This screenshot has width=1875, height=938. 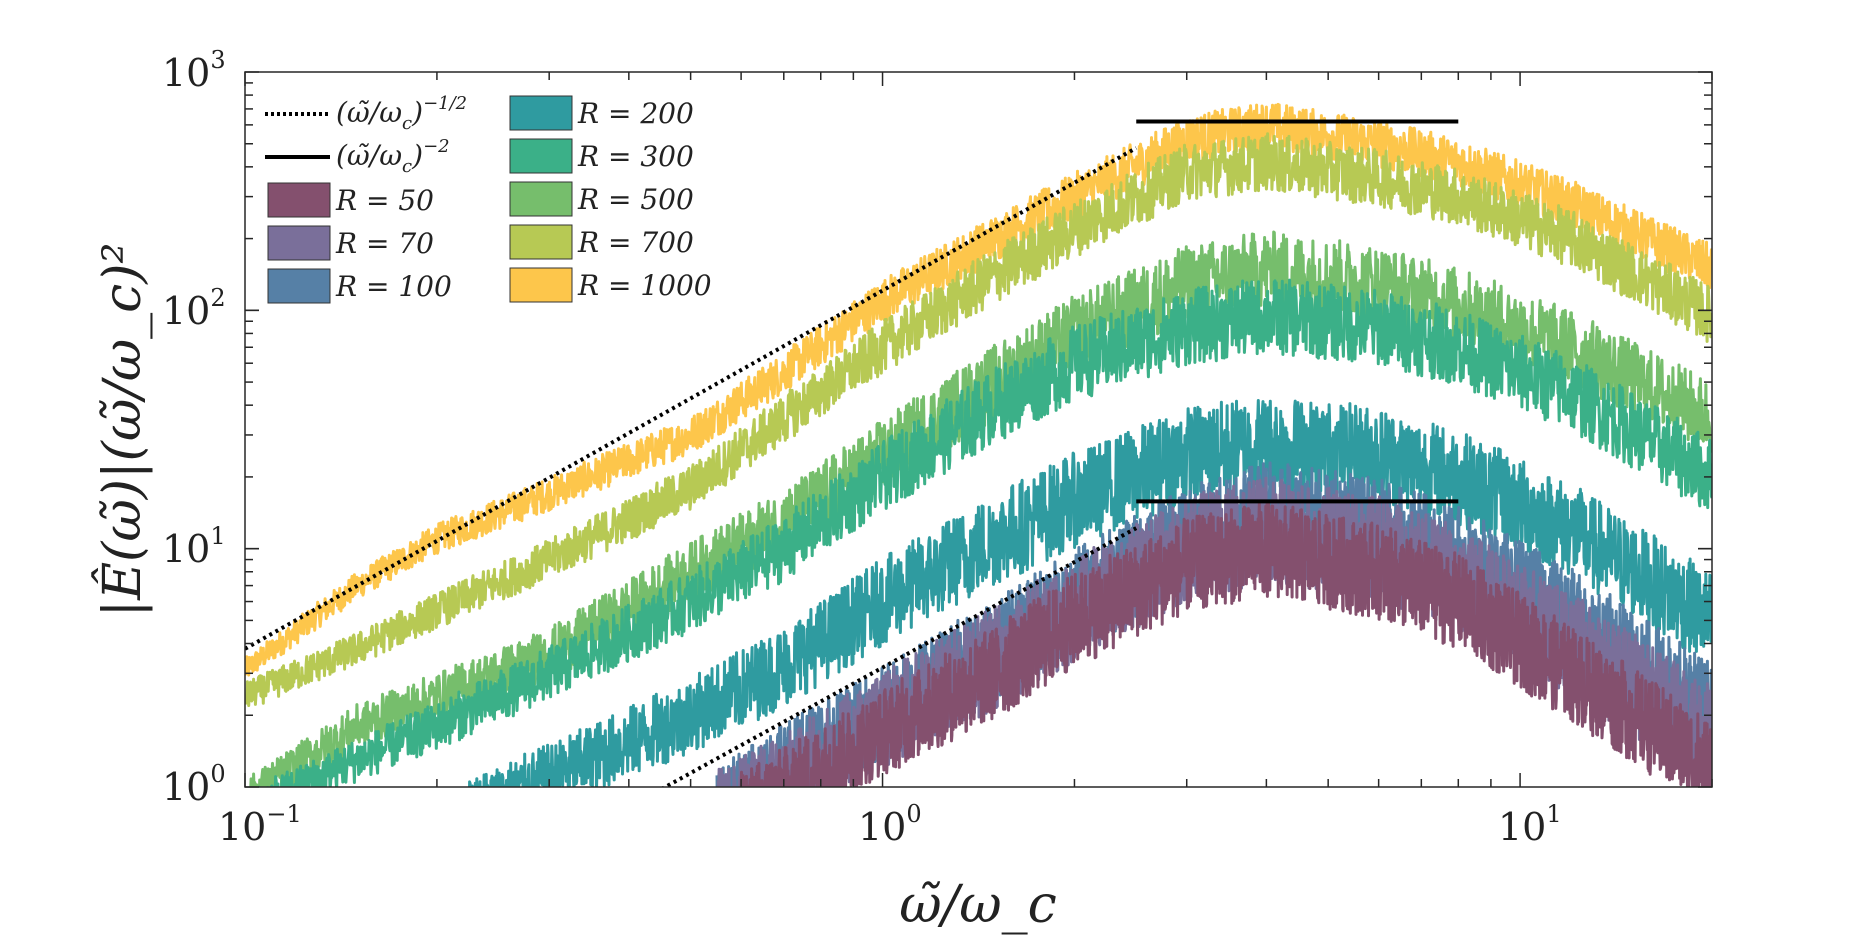 I want to click on y-tick-label-1: 10¹, so click(x=194, y=546).